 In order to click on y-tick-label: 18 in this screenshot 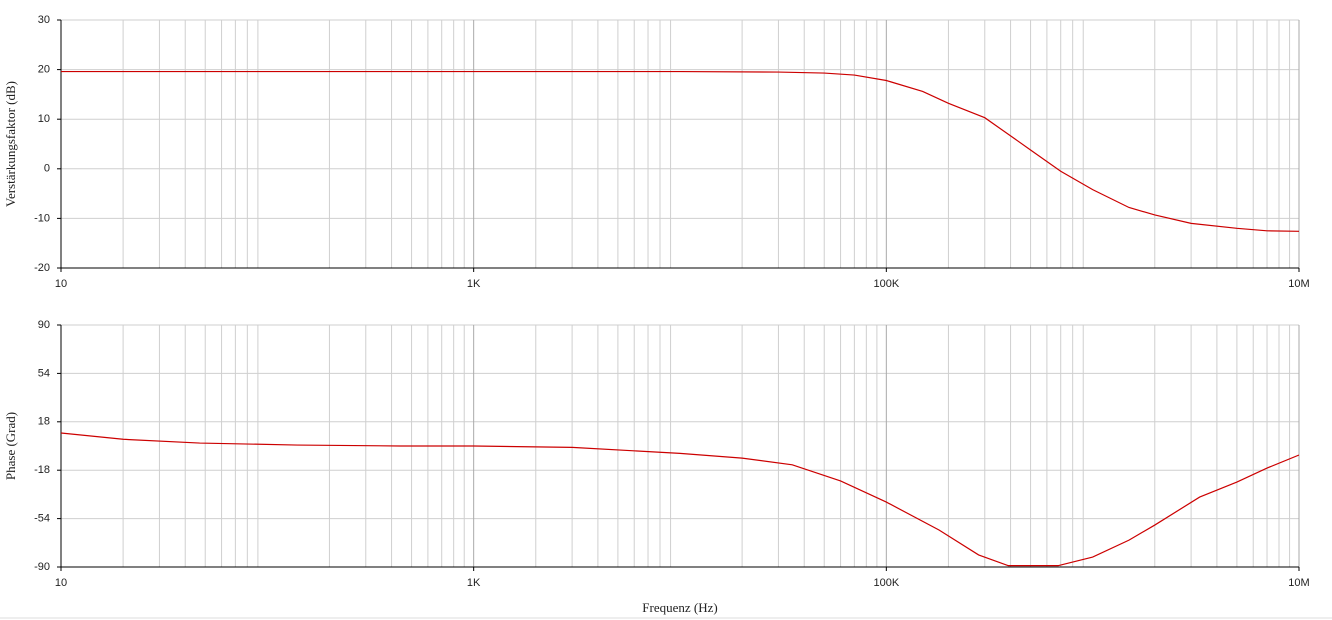, I will do `click(44, 422)`.